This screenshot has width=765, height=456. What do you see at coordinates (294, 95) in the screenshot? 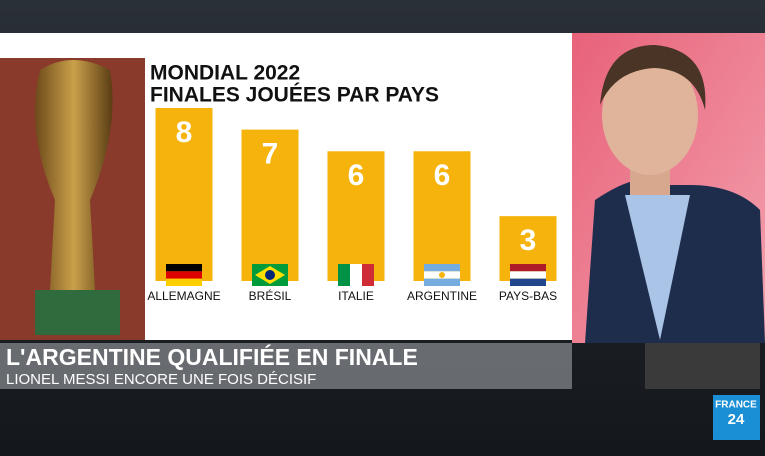
I see `chart-subtitle: FINALES JOUÉES PAR PAYS` at bounding box center [294, 95].